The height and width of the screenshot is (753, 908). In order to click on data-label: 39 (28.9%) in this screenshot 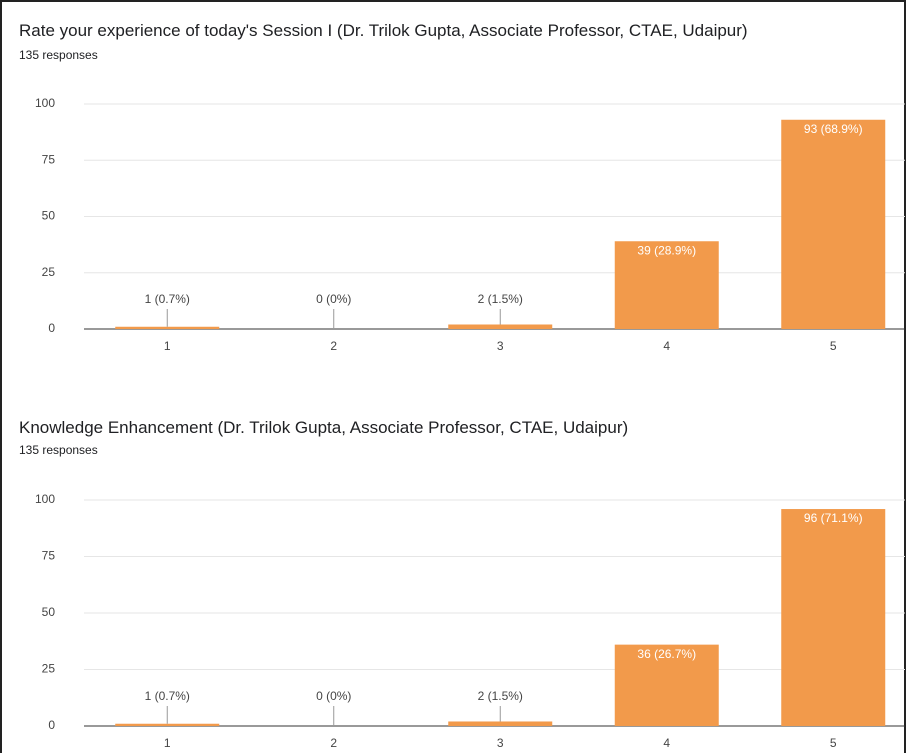, I will do `click(666, 250)`.